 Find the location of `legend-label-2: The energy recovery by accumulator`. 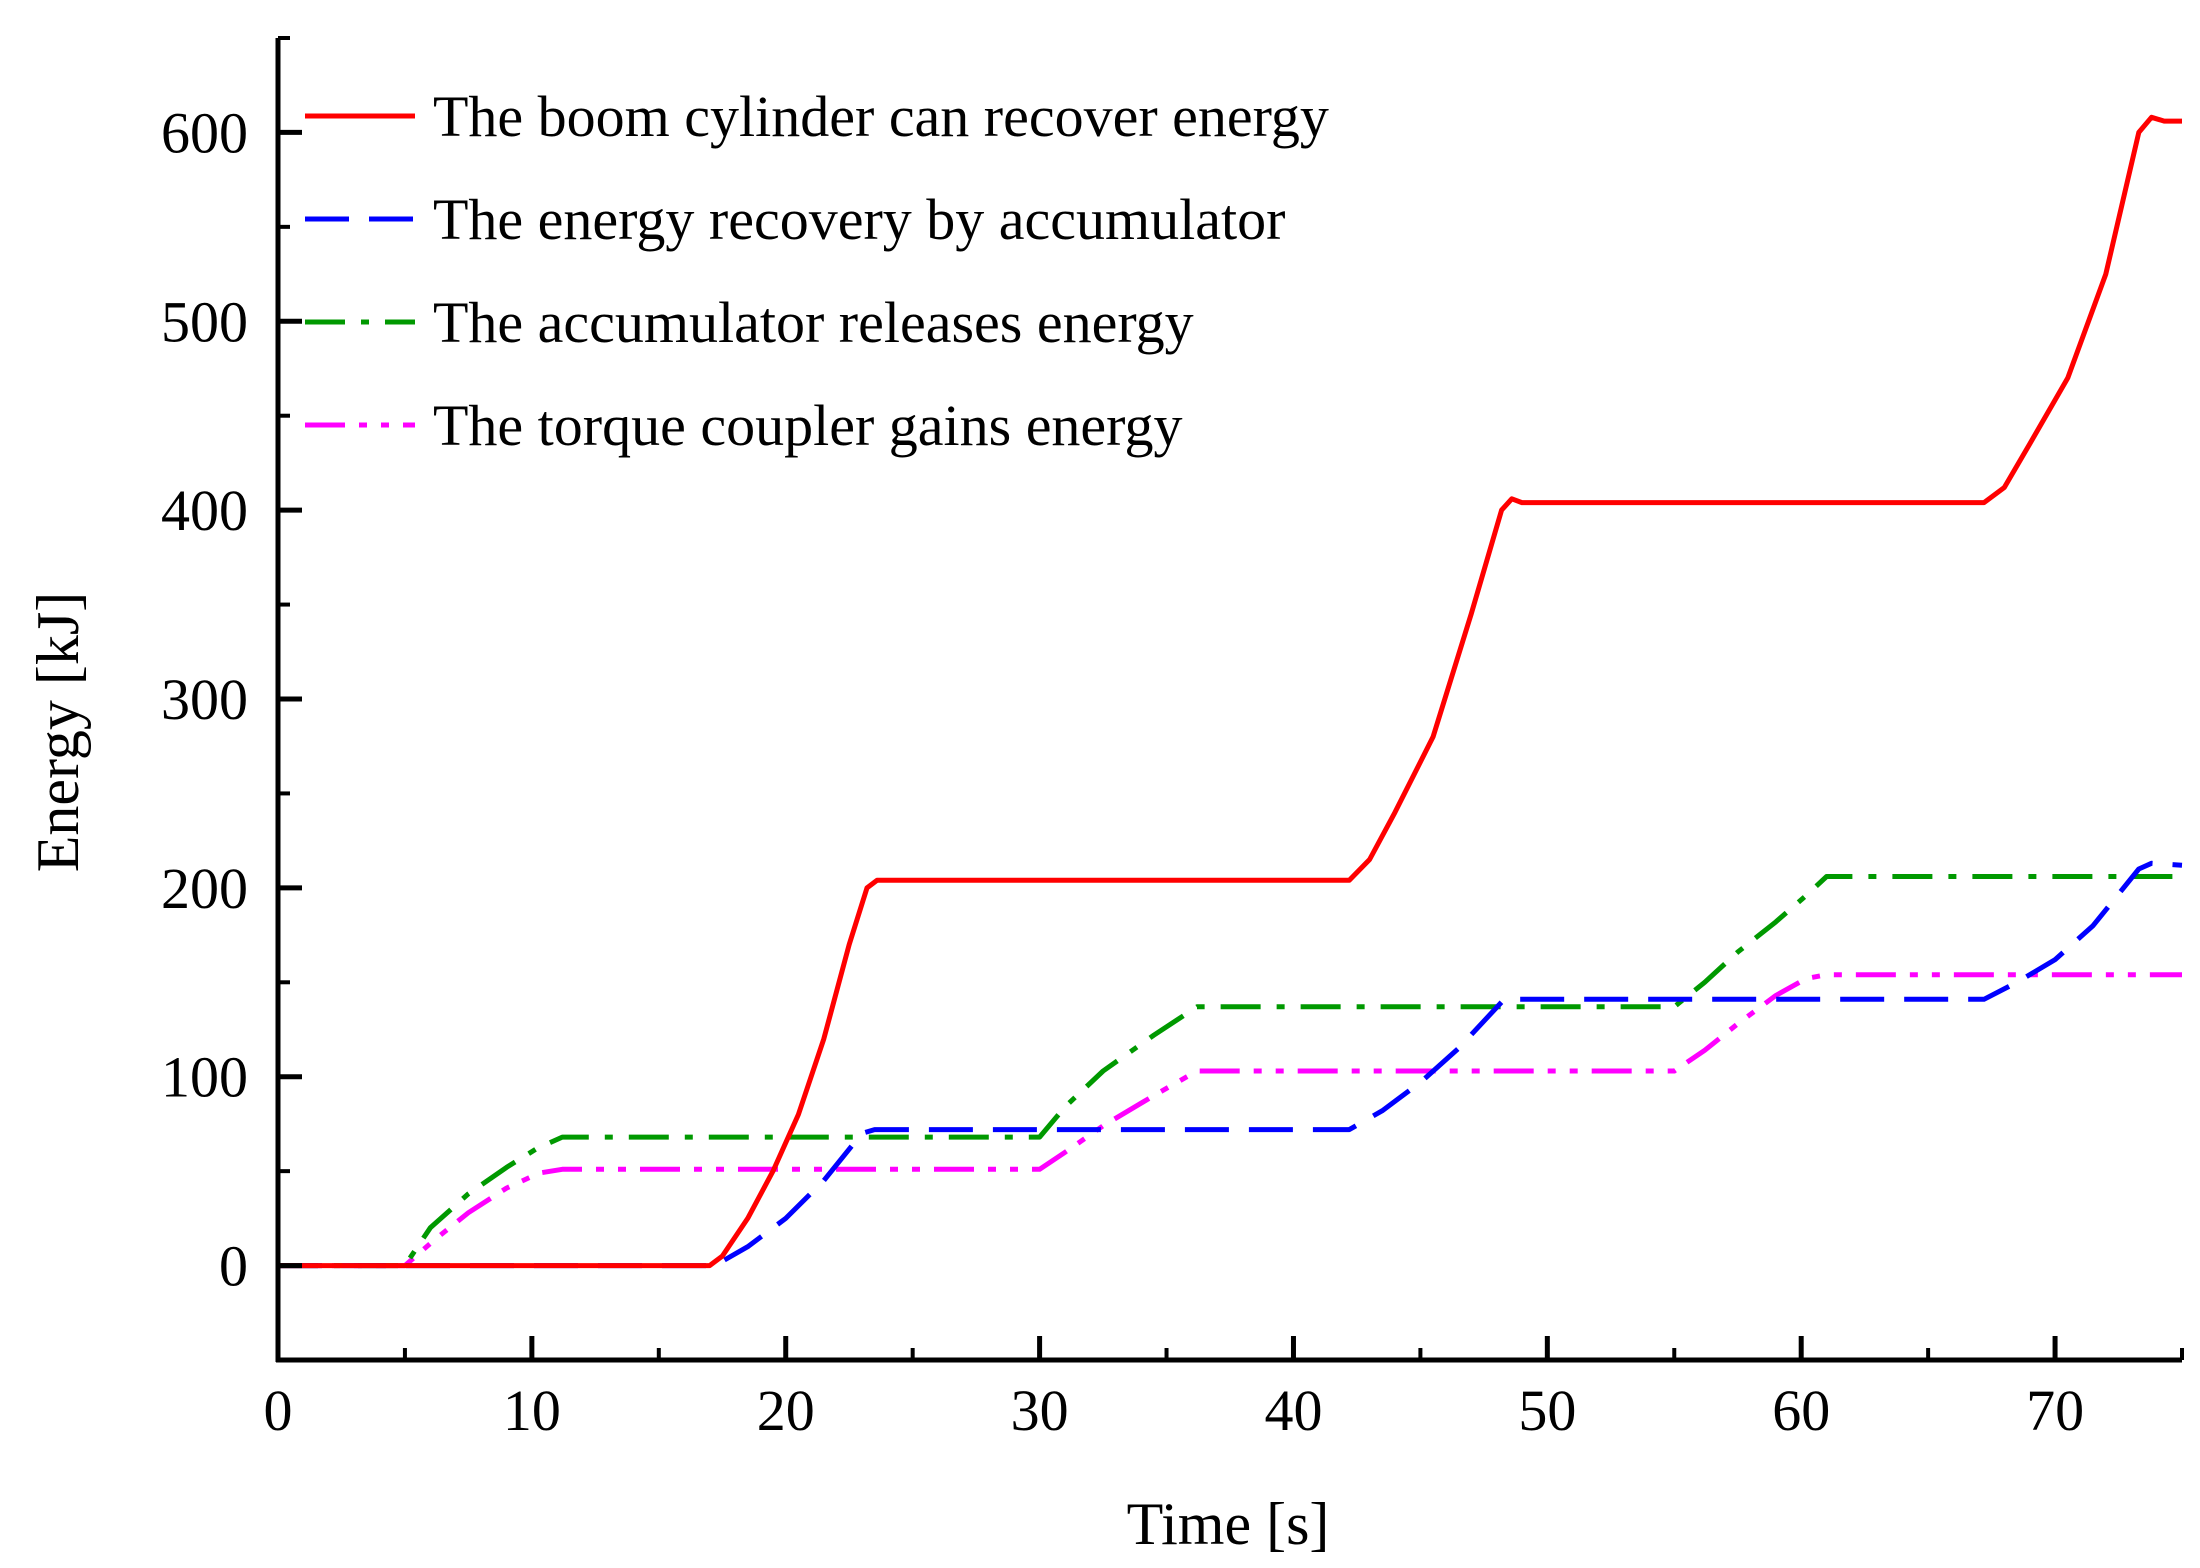

legend-label-2: The energy recovery by accumulator is located at coordinates (859, 219).